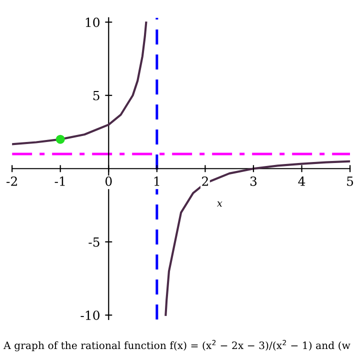 This screenshot has height=355, width=355. What do you see at coordinates (253, 181) in the screenshot?
I see `x-tick-label: 3` at bounding box center [253, 181].